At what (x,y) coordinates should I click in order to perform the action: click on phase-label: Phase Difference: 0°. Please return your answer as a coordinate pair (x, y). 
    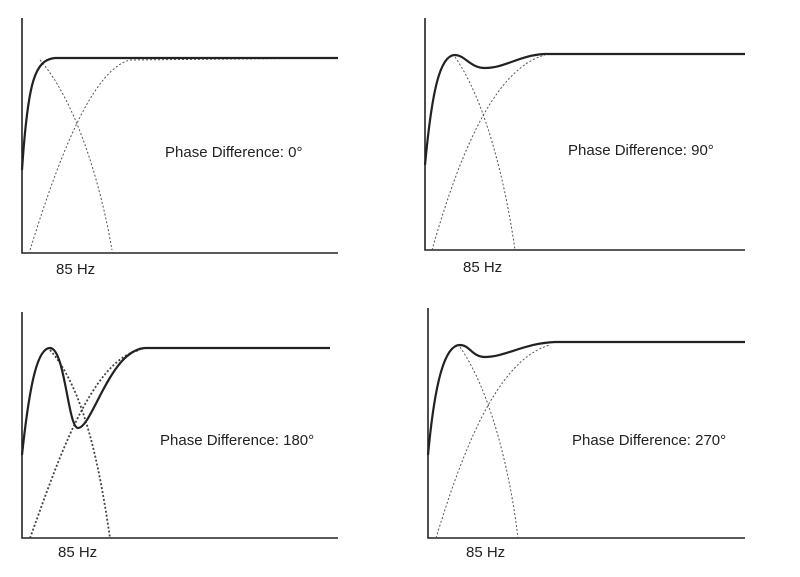
    Looking at the image, I should click on (233, 152).